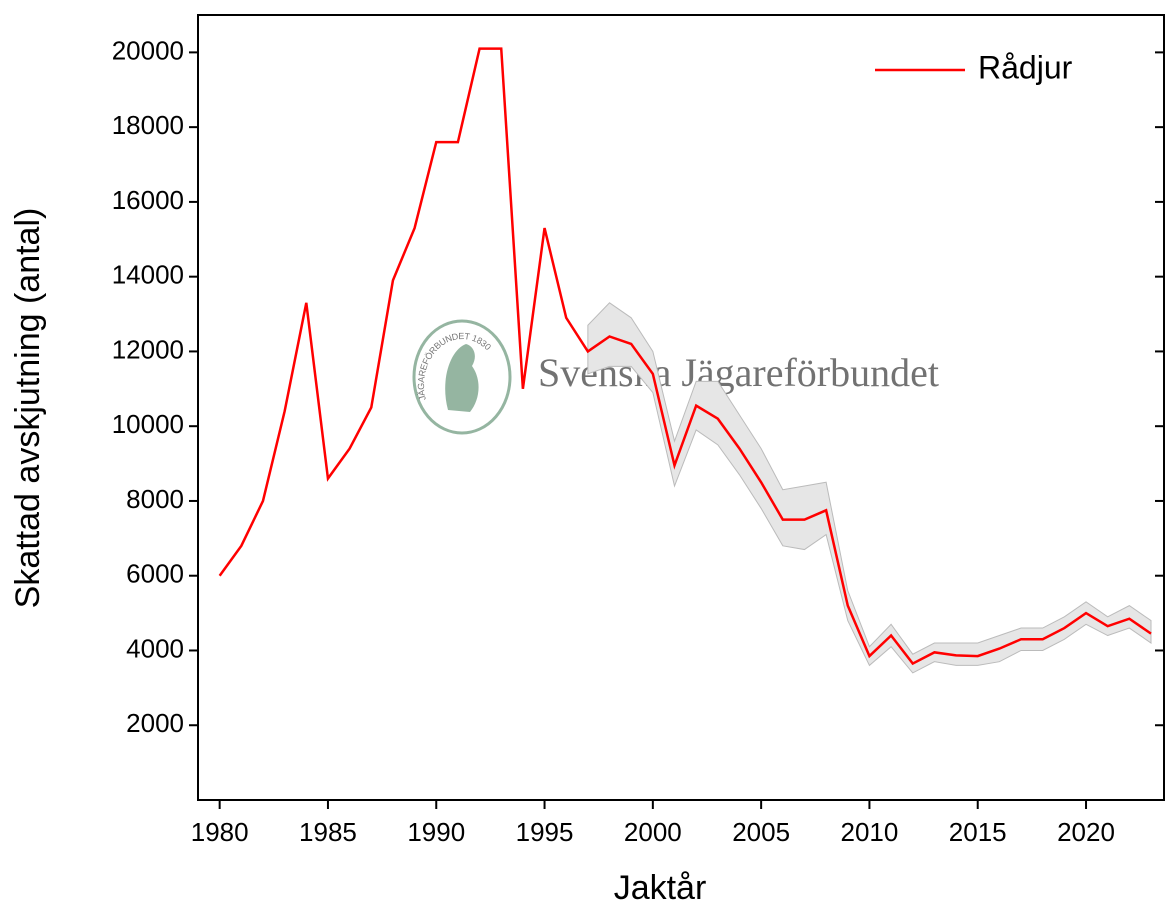 This screenshot has width=1165, height=917. Describe the element at coordinates (148, 349) in the screenshot. I see `y-tick-label: 12000` at that location.